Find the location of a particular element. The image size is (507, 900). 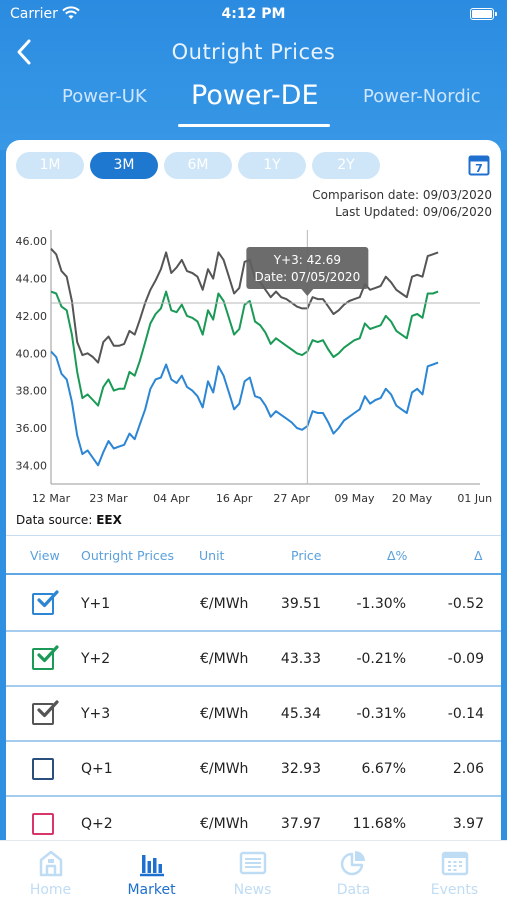

calendar-icon-number: 7 is located at coordinates (479, 168).